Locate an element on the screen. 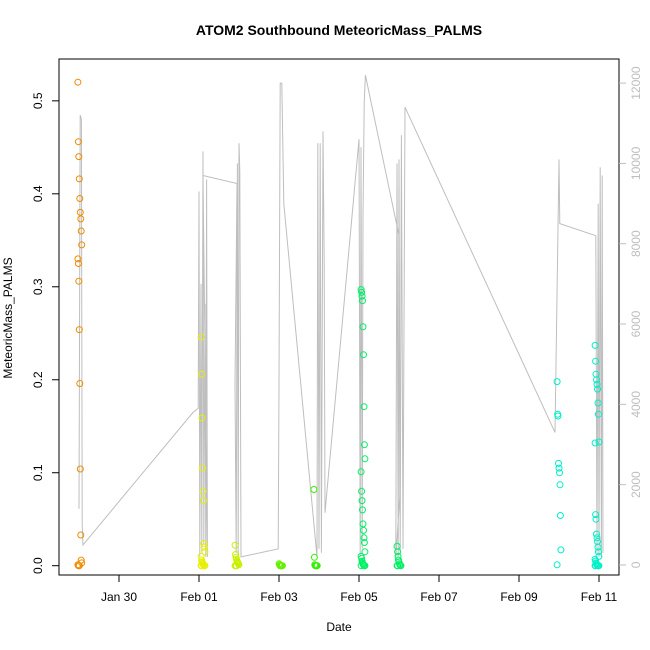  x-tick-label: Feb 05 is located at coordinates (359, 597).